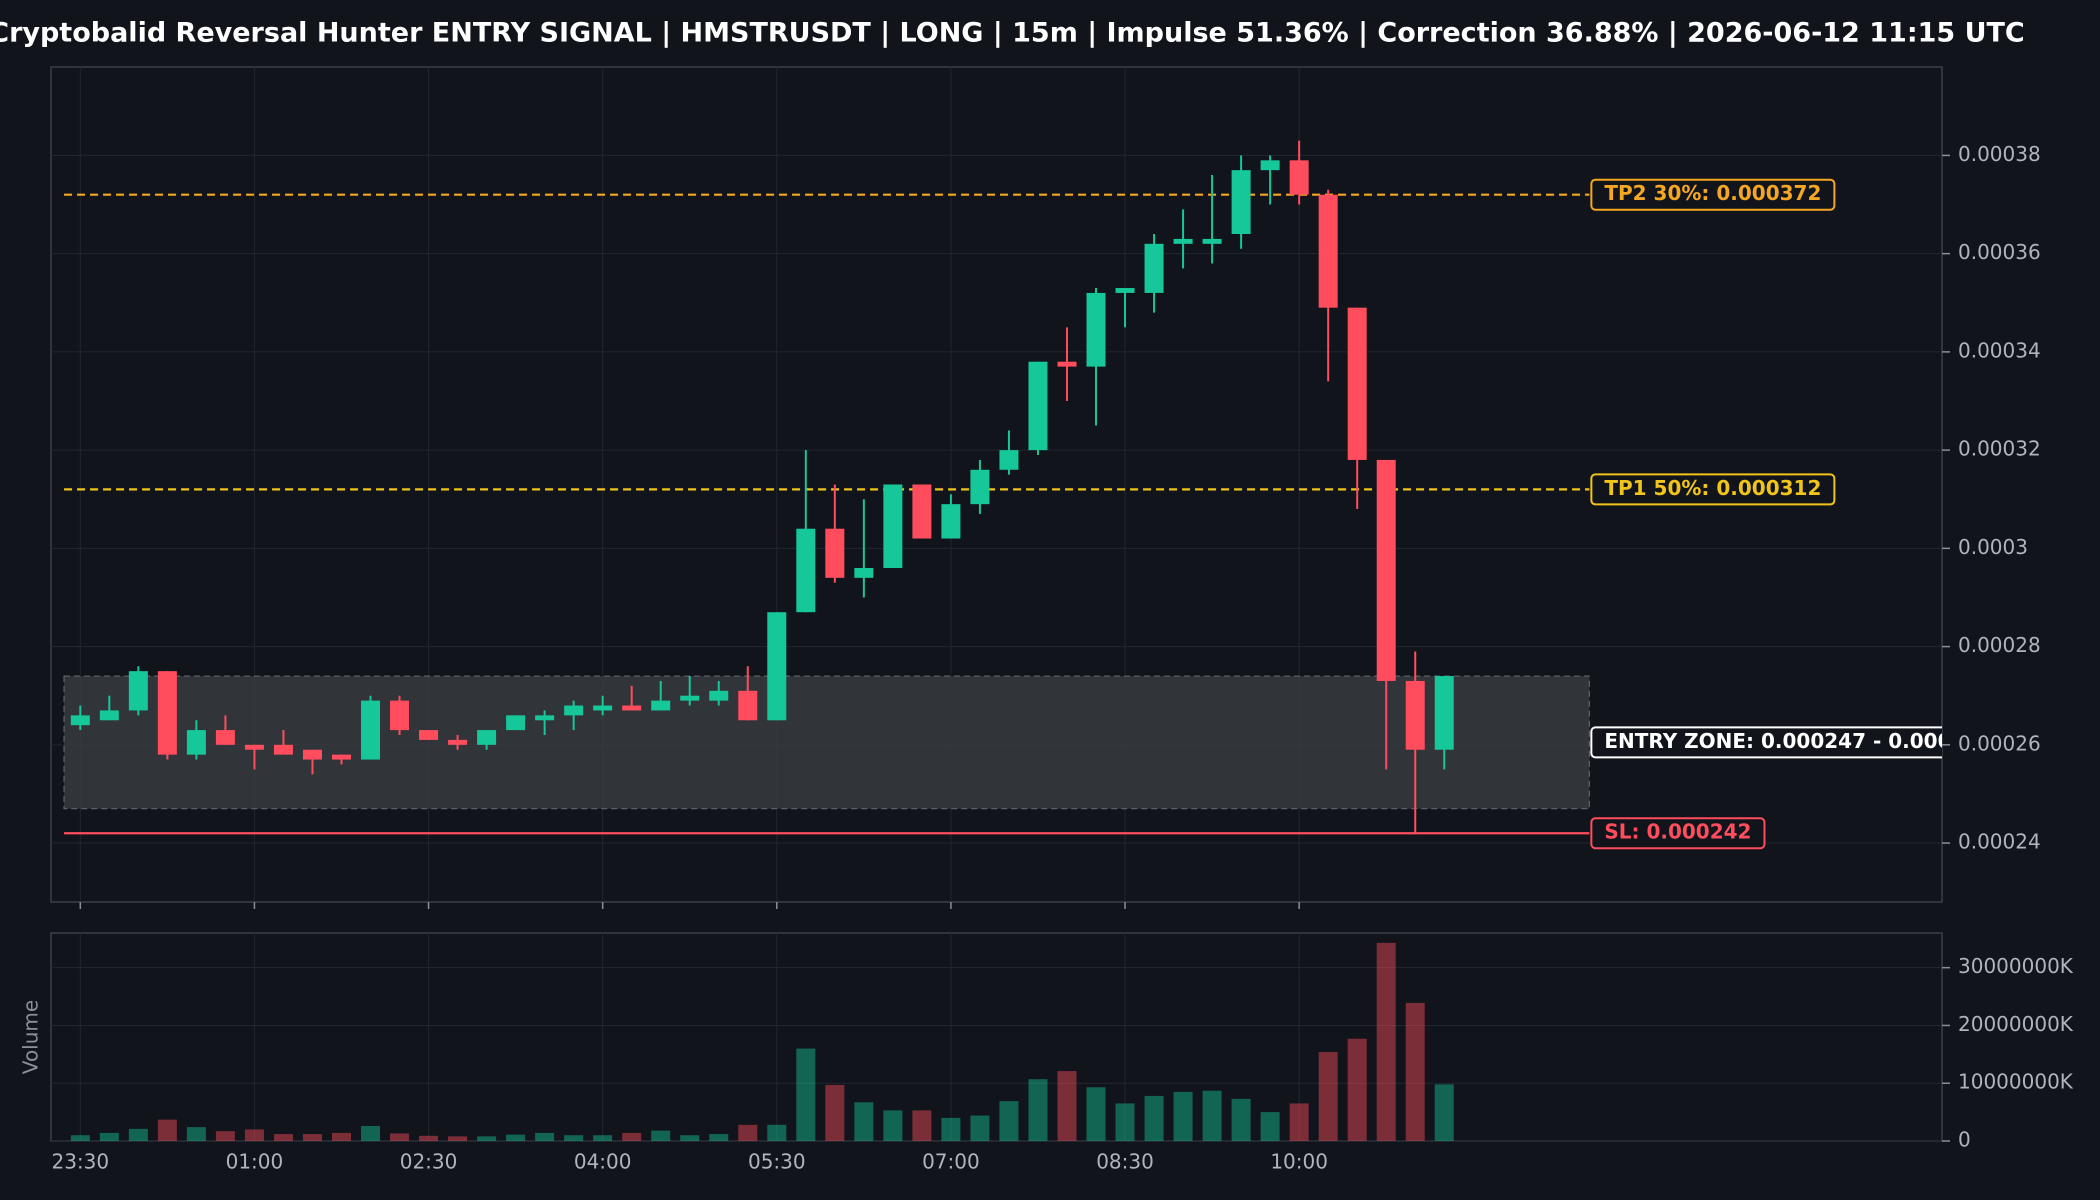 Image resolution: width=2100 pixels, height=1200 pixels. What do you see at coordinates (1999, 842) in the screenshot?
I see `y-tick-label: 0.00024` at bounding box center [1999, 842].